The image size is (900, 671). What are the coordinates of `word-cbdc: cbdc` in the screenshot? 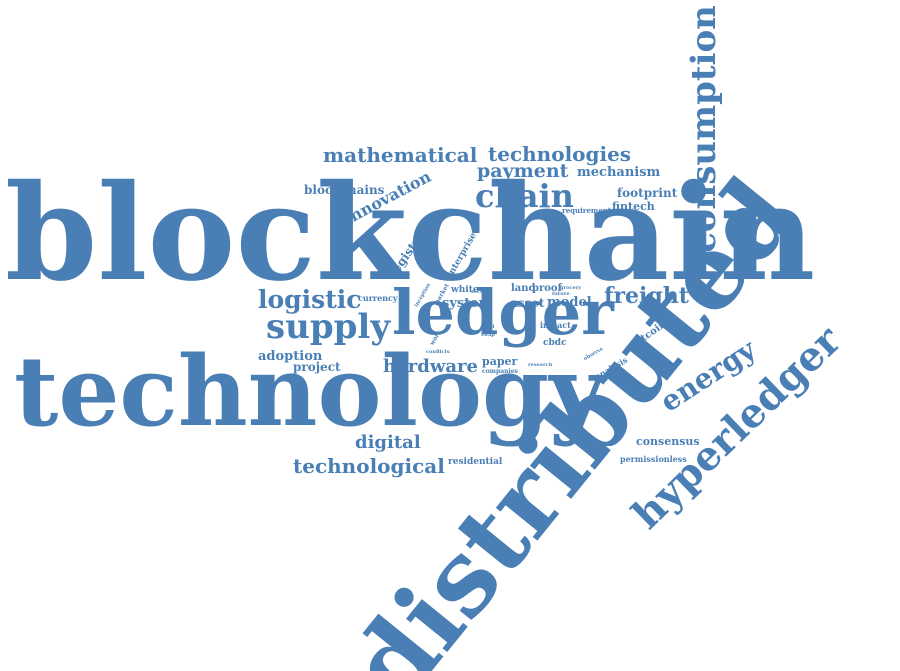 It's located at (555, 343).